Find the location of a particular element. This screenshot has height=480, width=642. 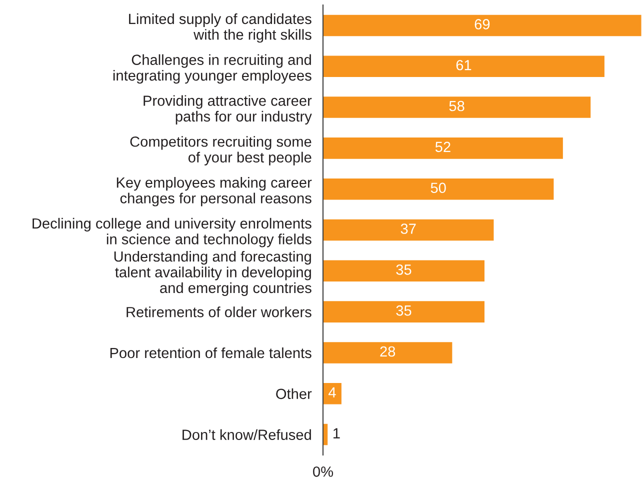

data-label: 28 is located at coordinates (388, 351).